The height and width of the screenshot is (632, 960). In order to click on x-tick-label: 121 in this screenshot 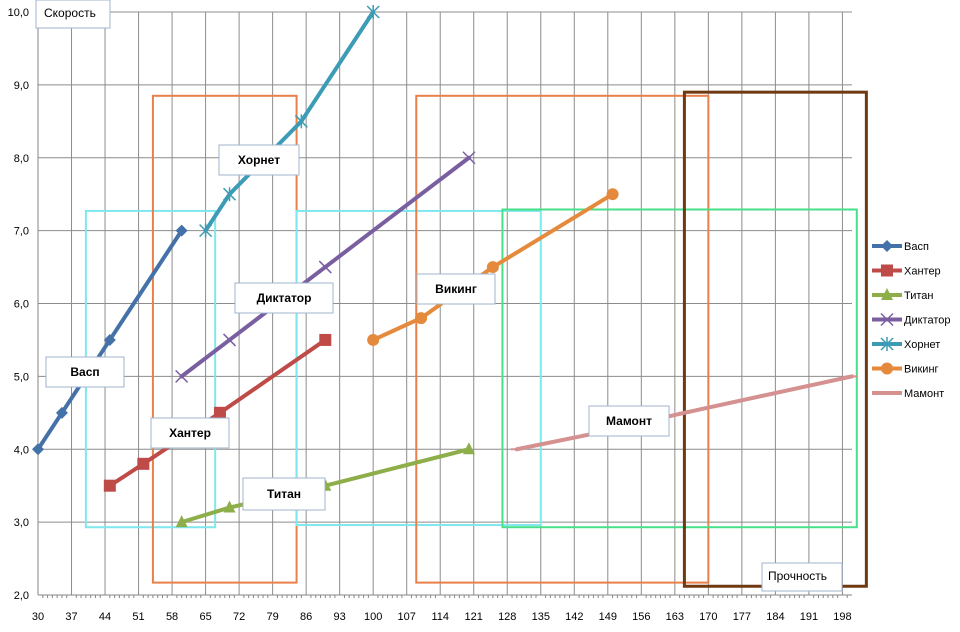, I will do `click(474, 617)`.